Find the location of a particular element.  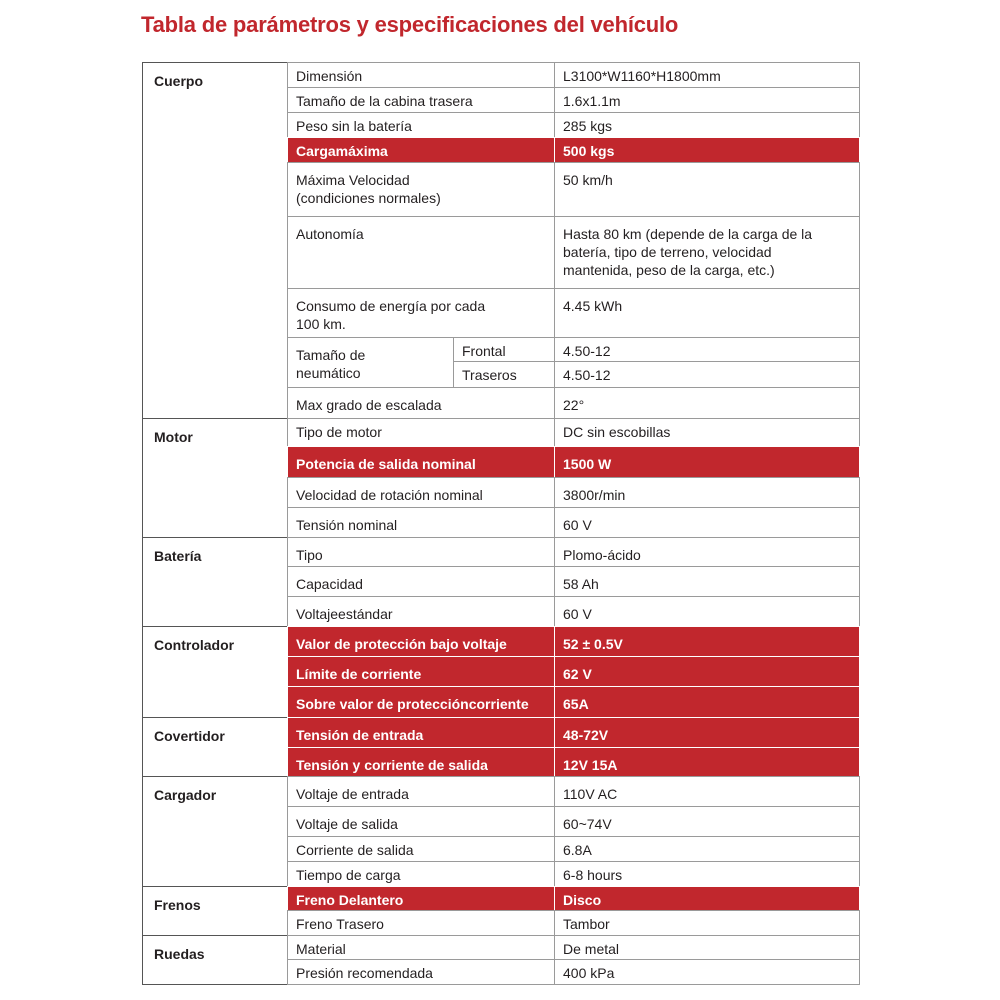

value-cell-text: 62 V is located at coordinates (577, 674).